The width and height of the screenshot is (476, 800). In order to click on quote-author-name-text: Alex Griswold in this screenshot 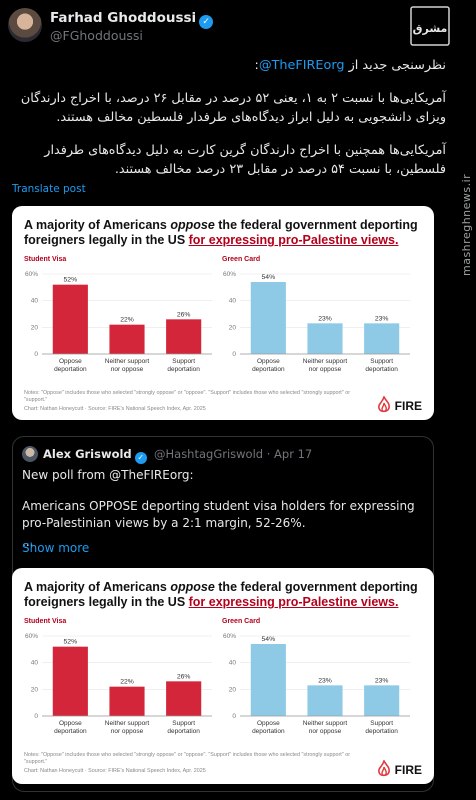, I will do `click(87, 454)`.